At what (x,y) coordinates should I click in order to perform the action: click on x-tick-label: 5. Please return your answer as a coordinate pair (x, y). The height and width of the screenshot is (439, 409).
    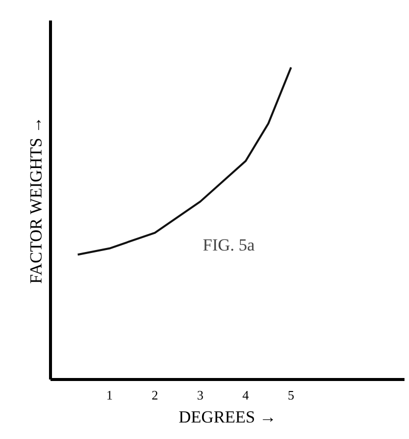
    Looking at the image, I should click on (291, 395).